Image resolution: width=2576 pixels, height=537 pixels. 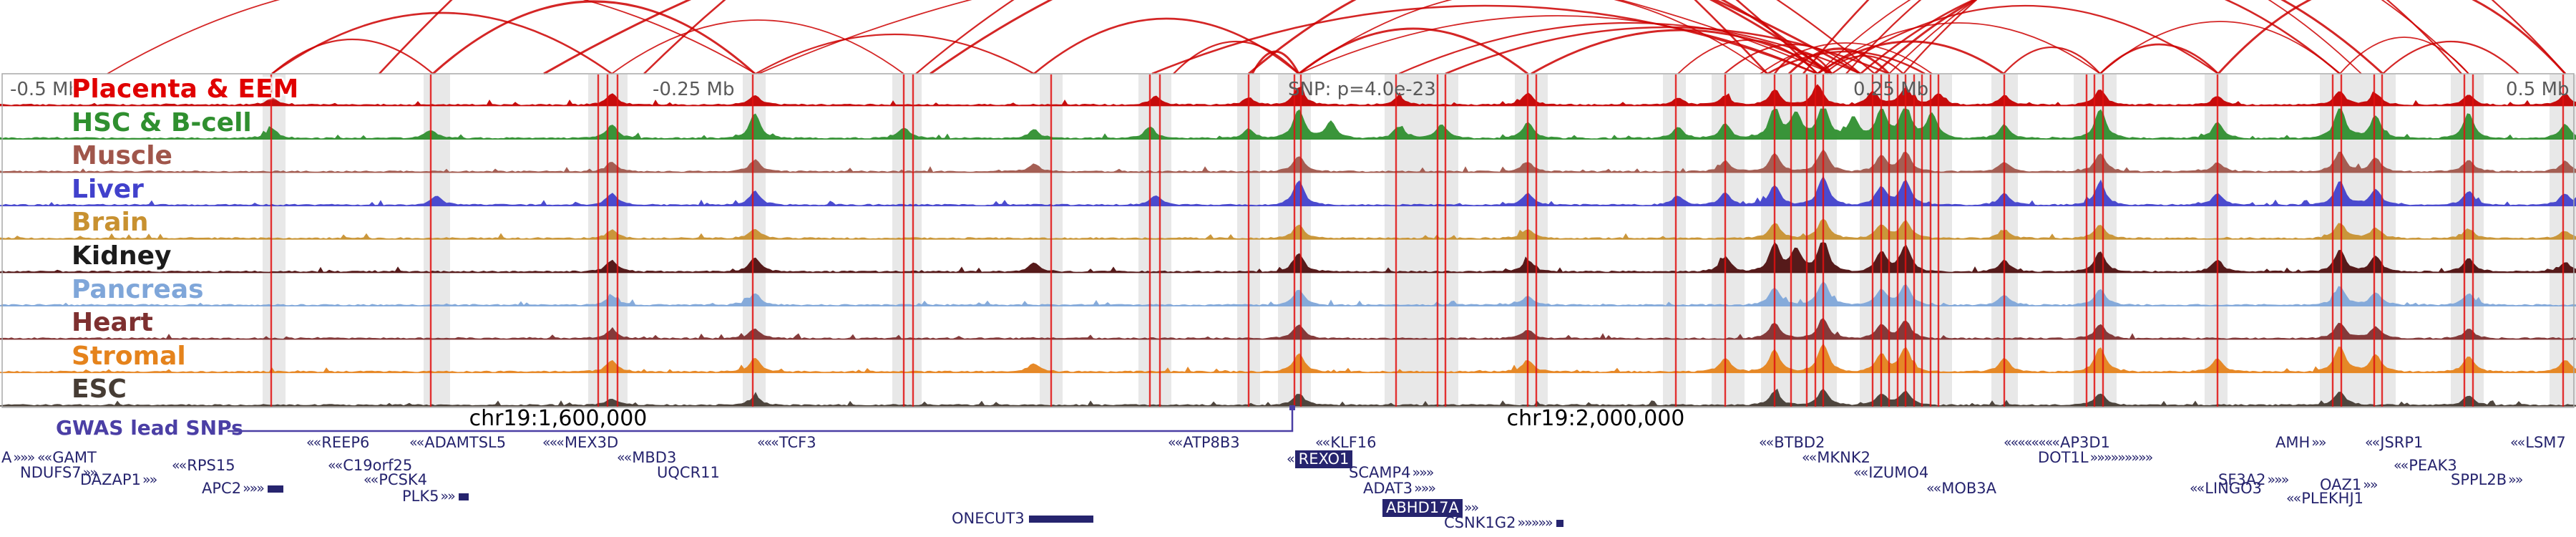 I want to click on gene-item: ONECUT3, so click(x=1022, y=518).